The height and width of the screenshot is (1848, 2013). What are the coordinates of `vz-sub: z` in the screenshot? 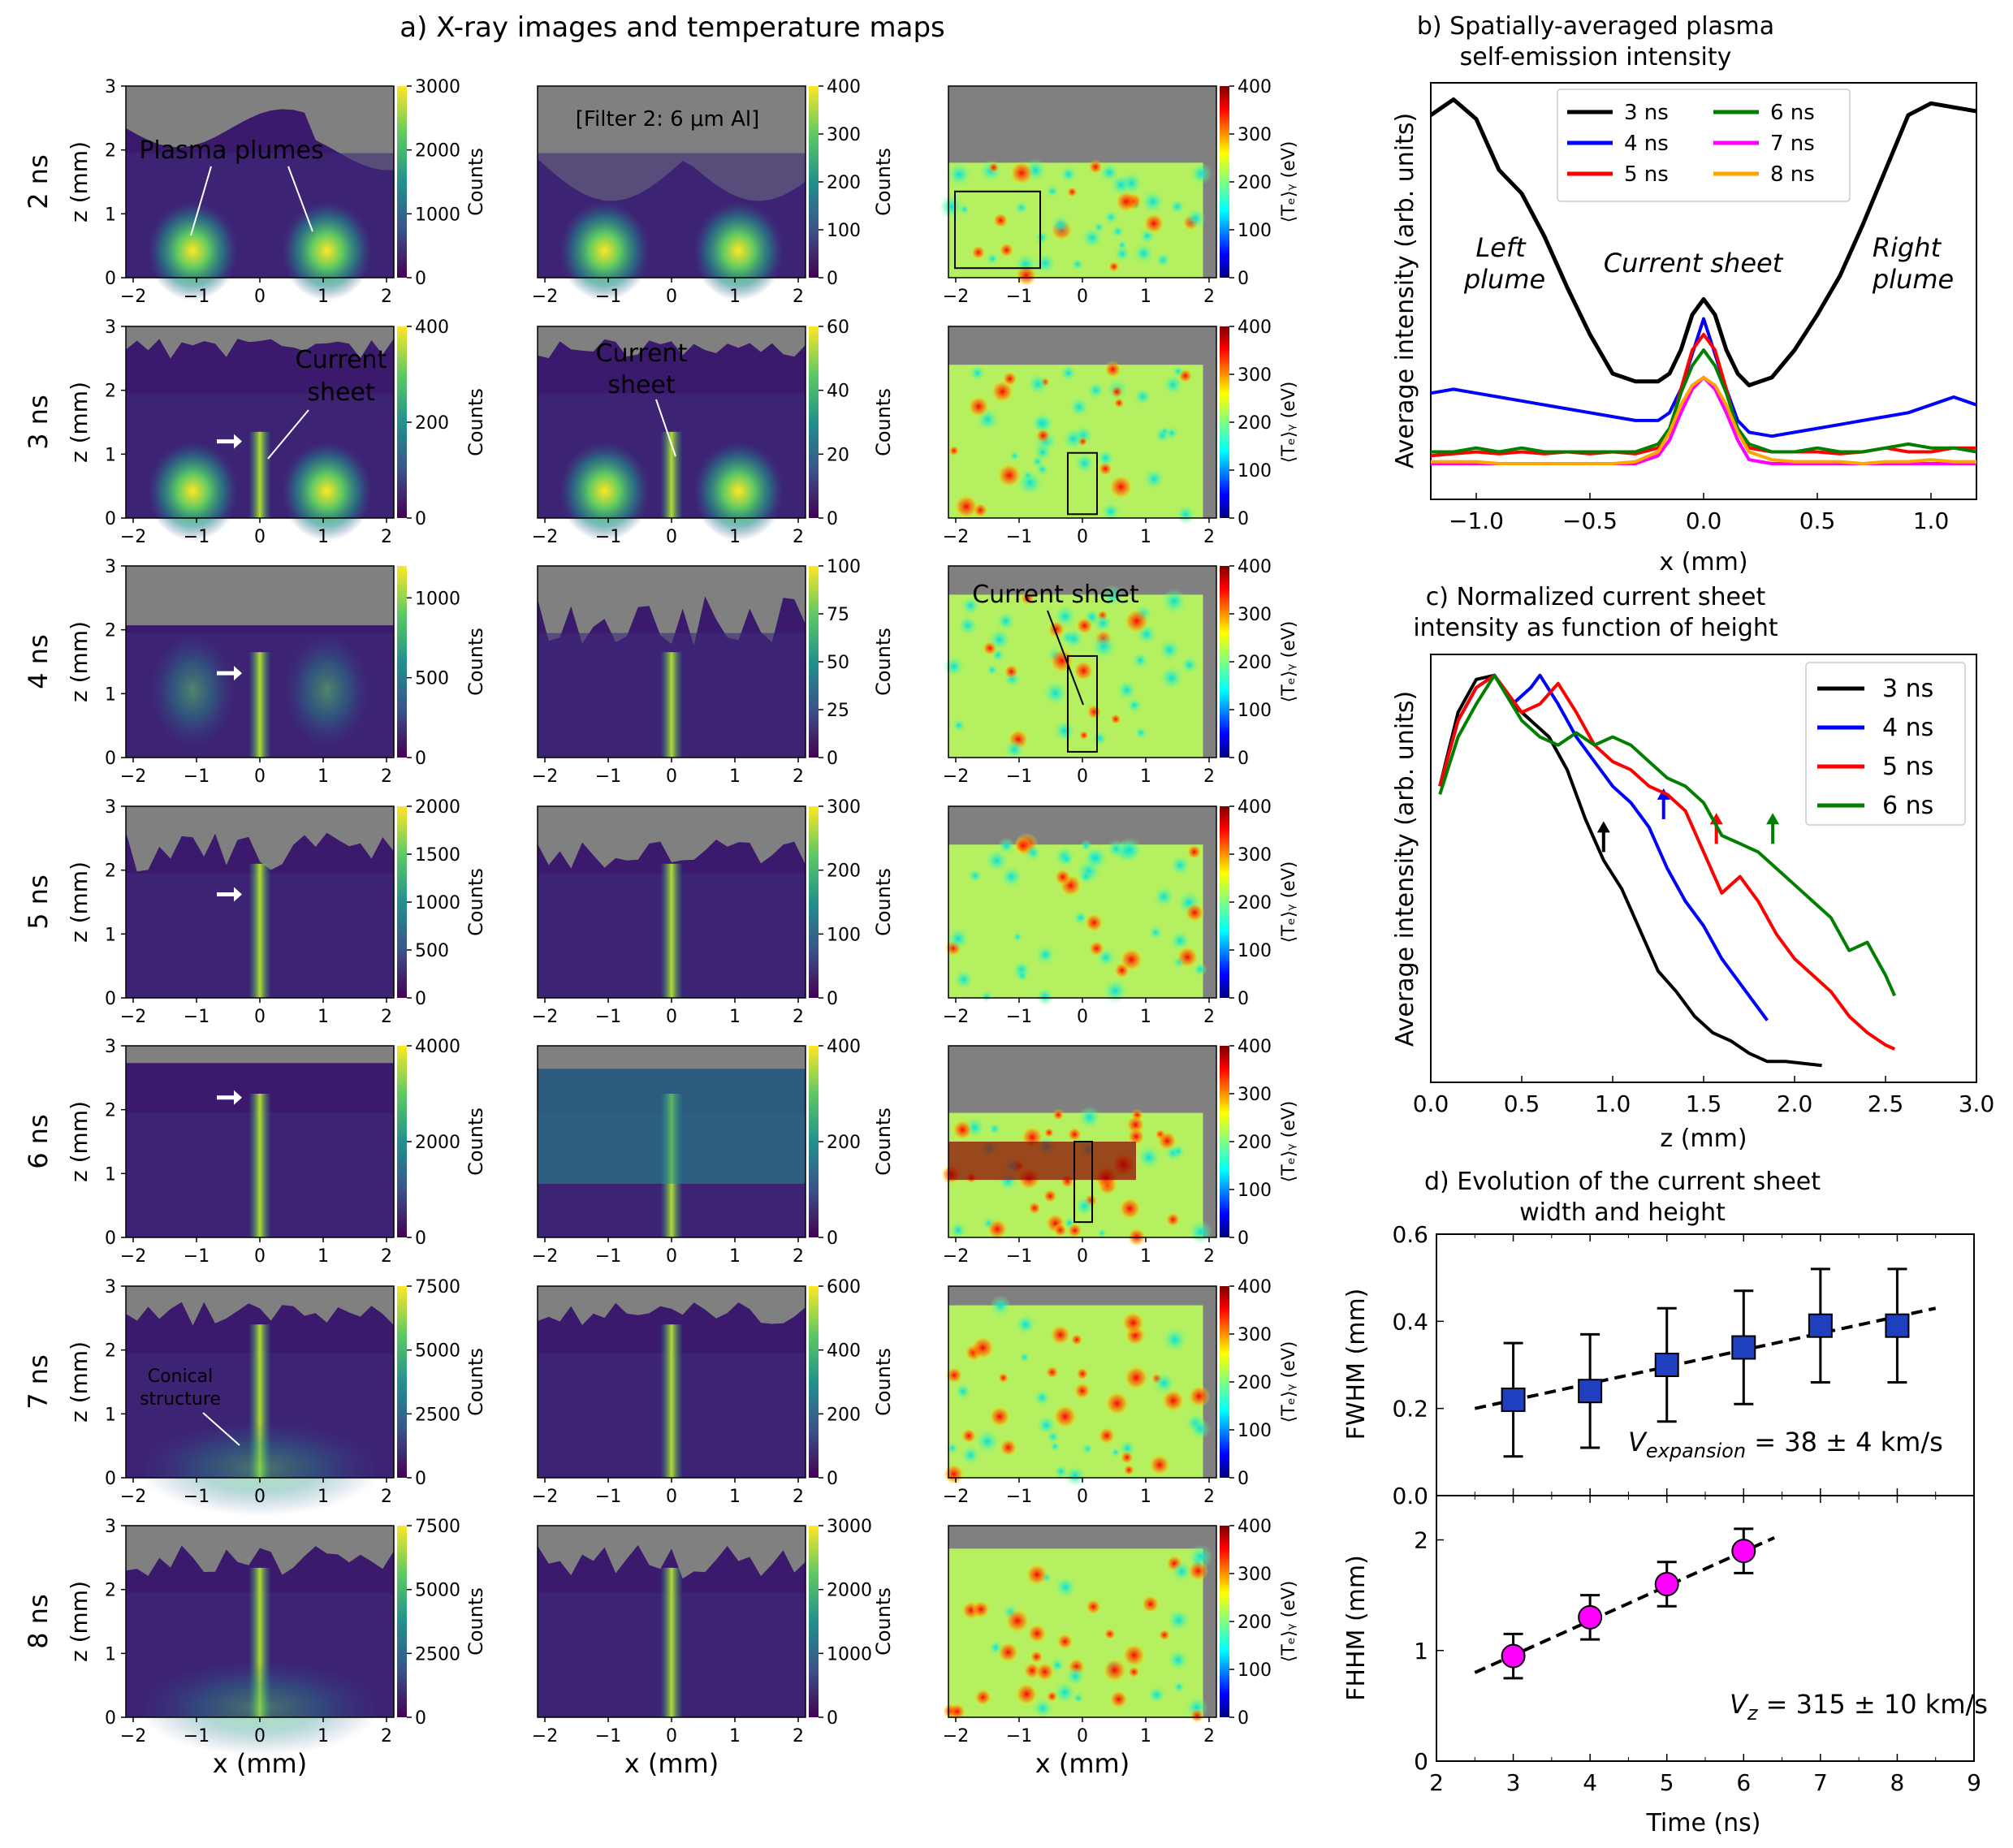 It's located at (1753, 1713).